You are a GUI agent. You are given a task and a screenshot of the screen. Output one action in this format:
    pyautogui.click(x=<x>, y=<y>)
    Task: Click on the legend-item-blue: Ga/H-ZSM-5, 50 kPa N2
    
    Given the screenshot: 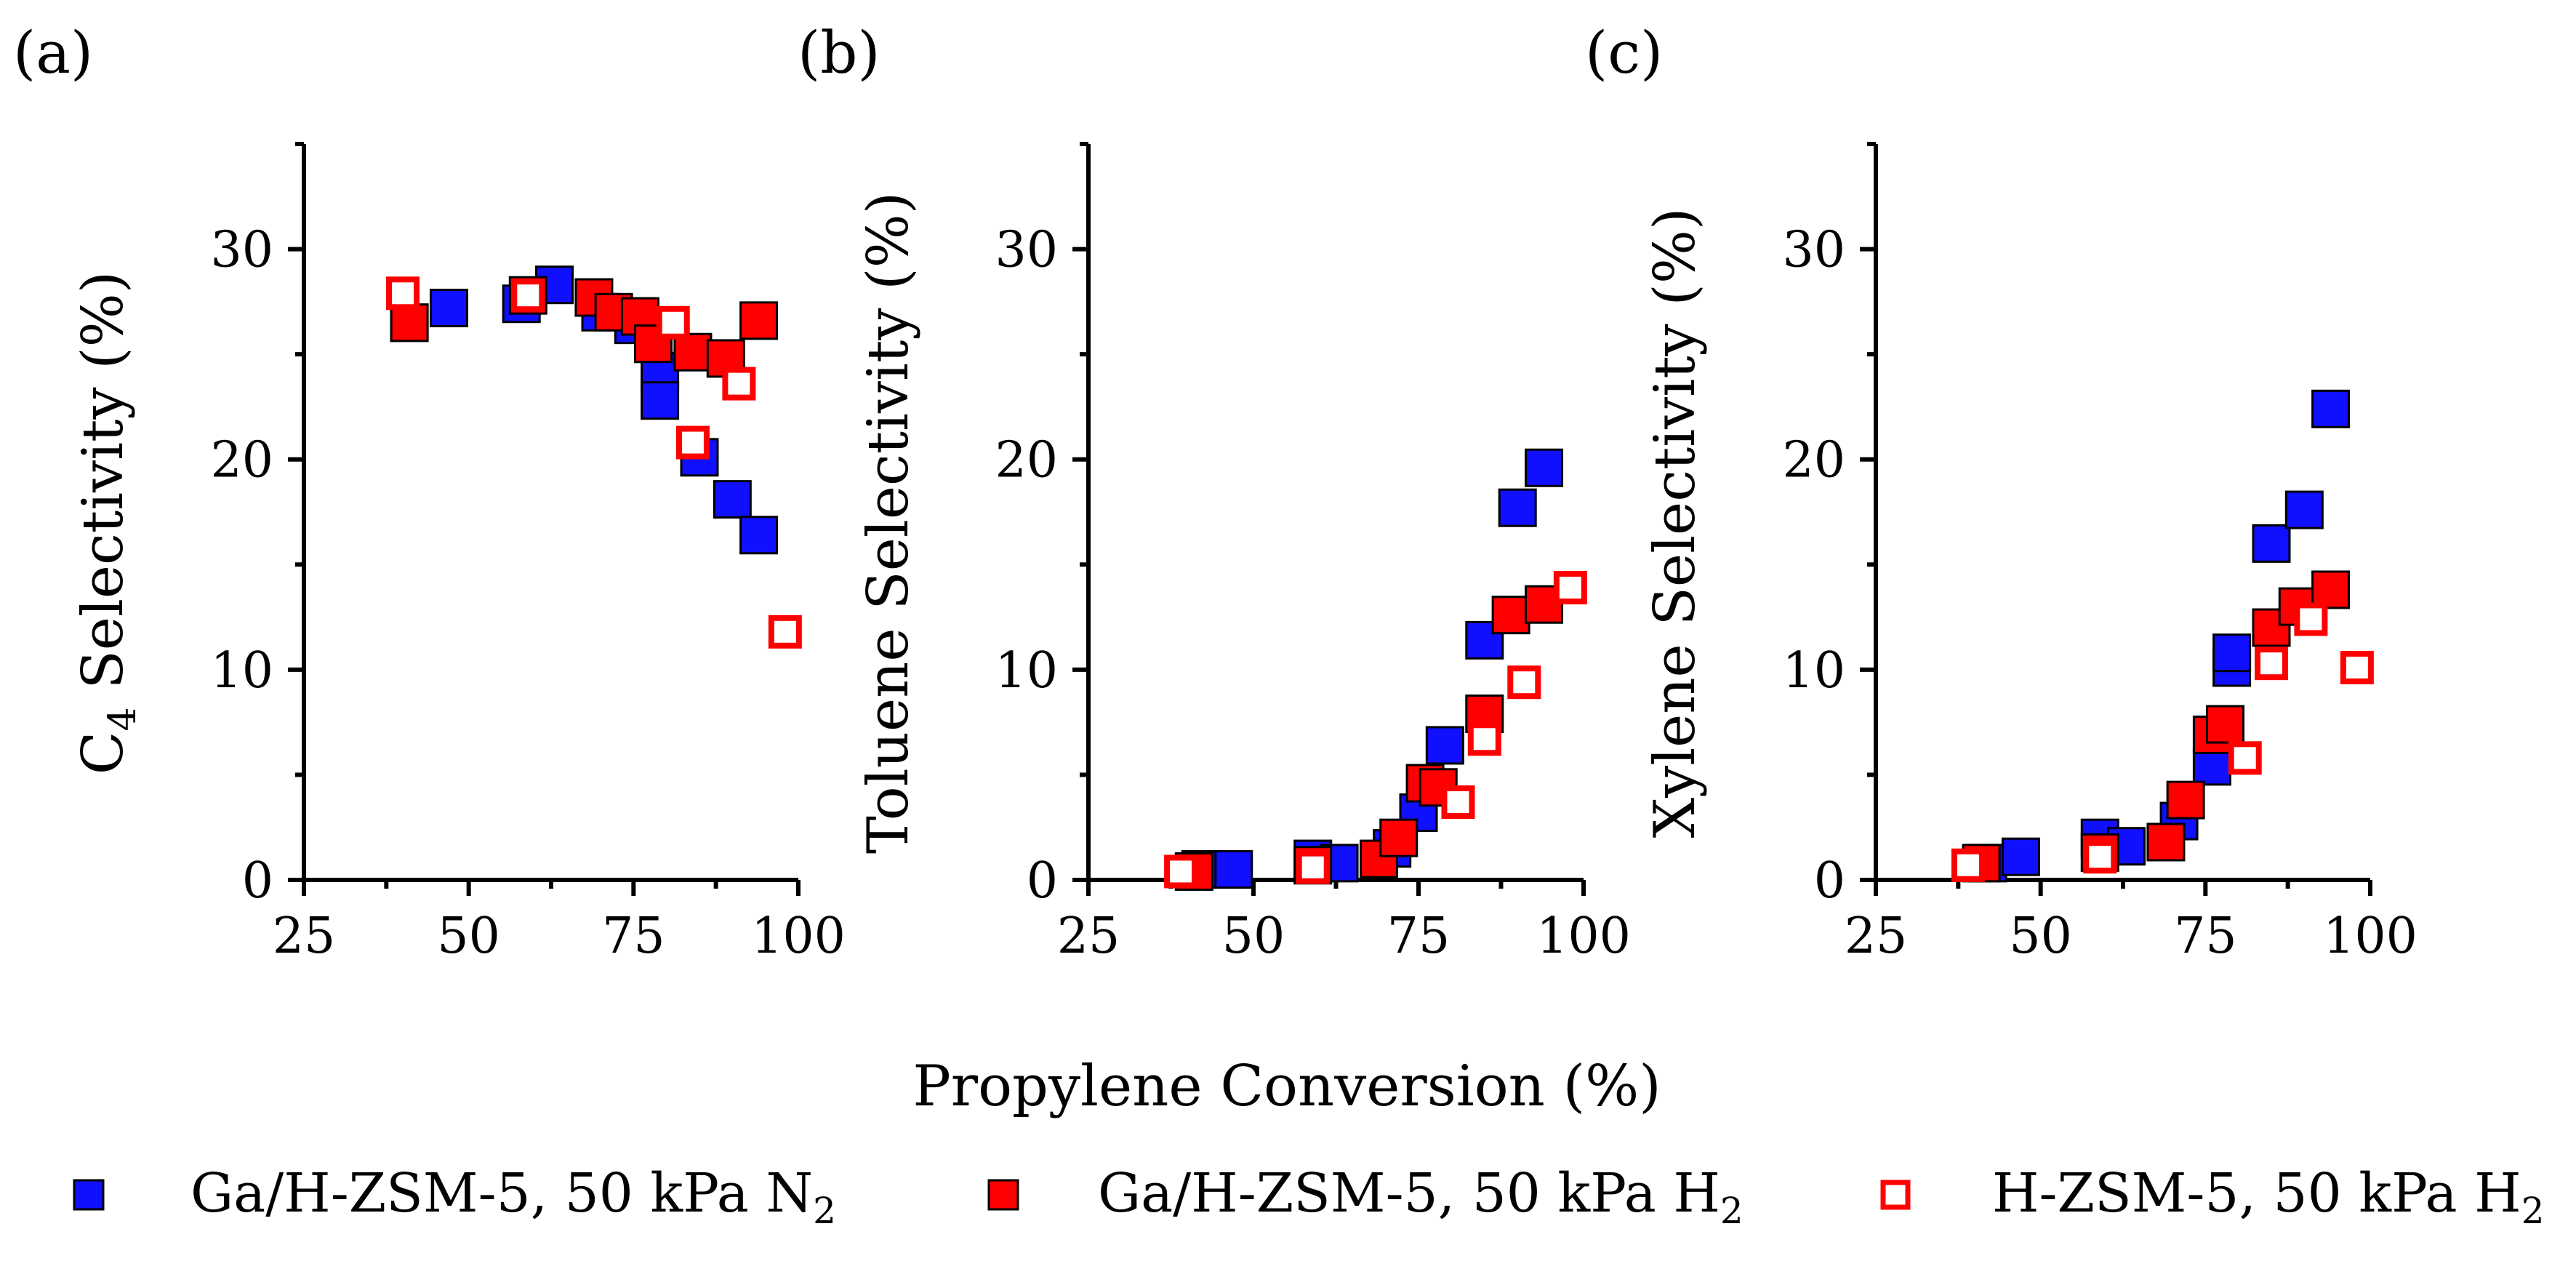 What is the action you would take?
    pyautogui.click(x=454, y=1197)
    